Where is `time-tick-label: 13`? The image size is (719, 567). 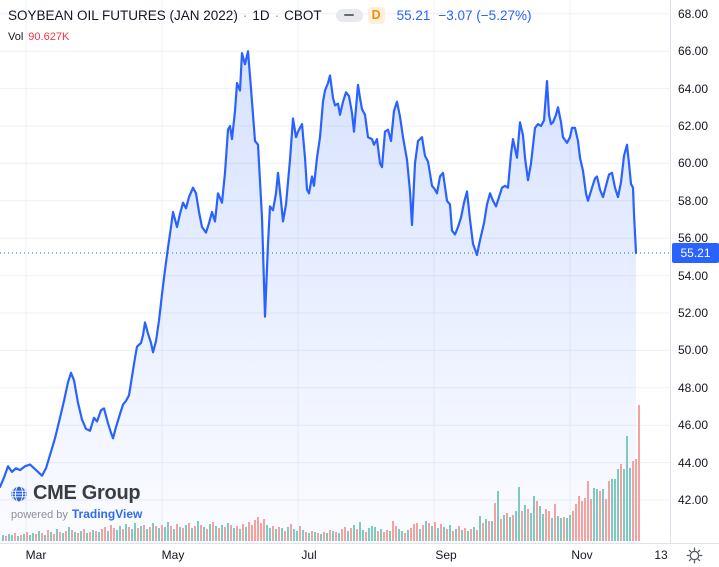
time-tick-label: 13 is located at coordinates (661, 555).